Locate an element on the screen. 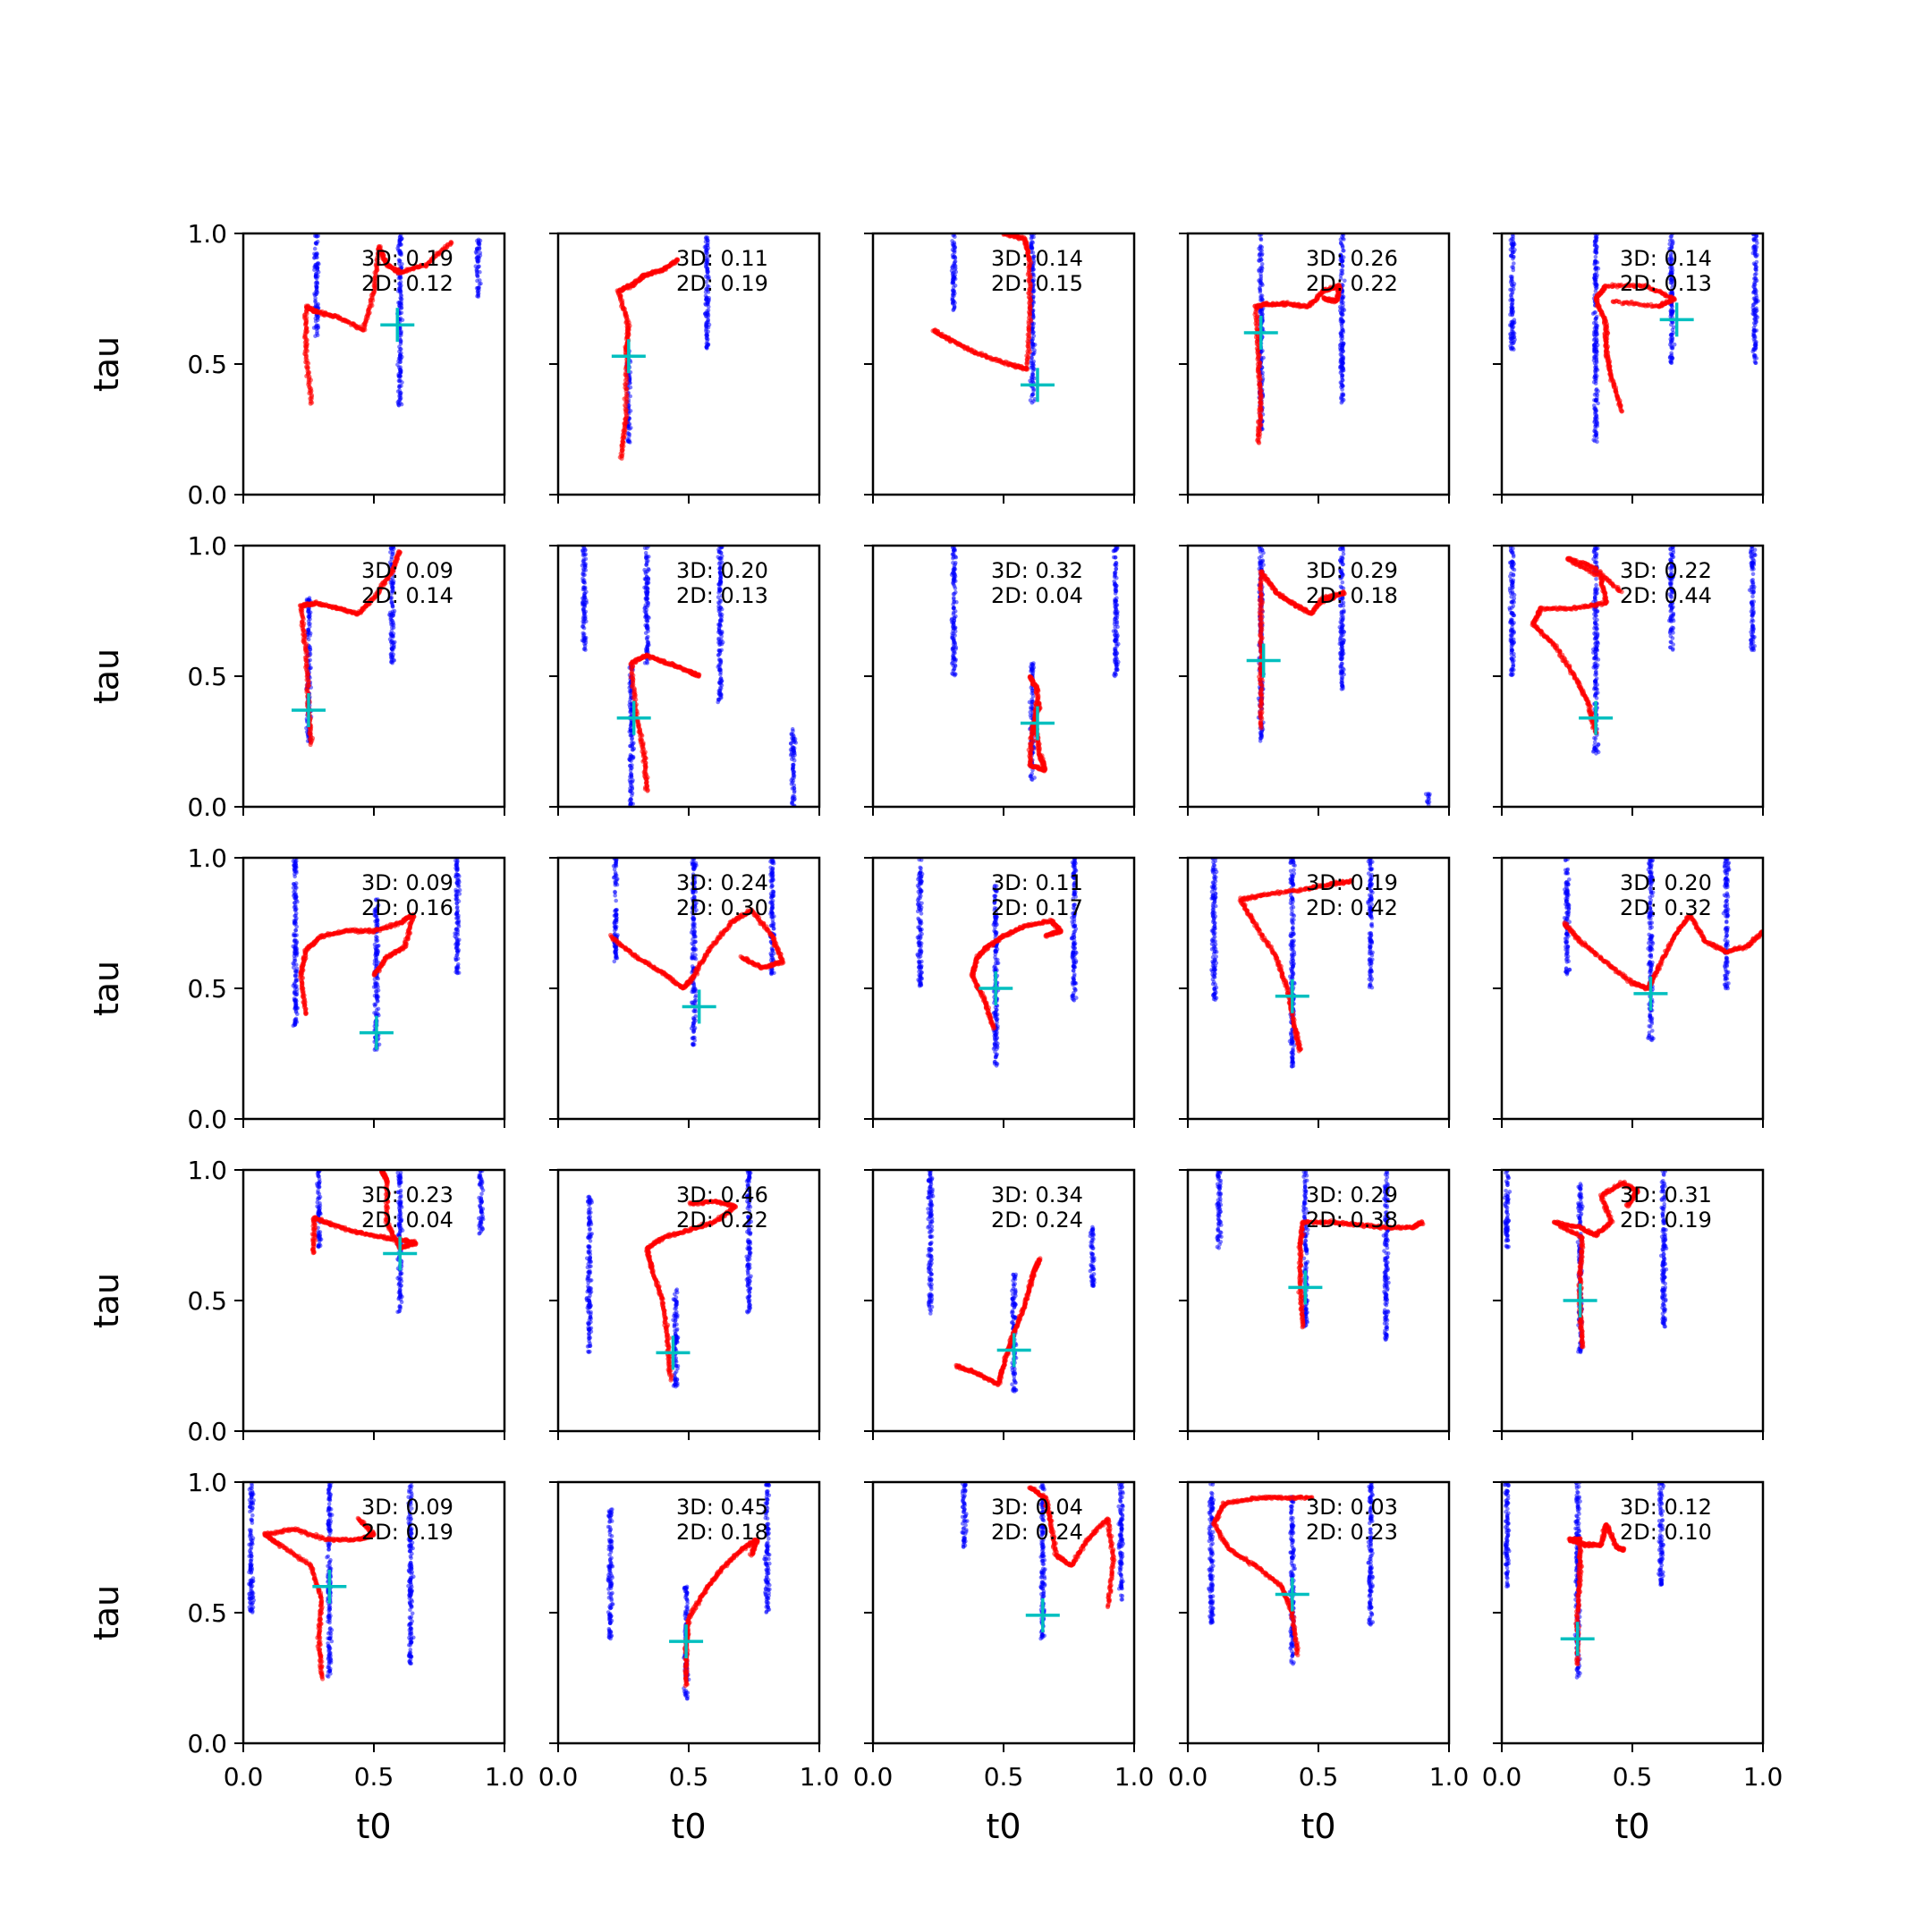 Image resolution: width=1932 pixels, height=1932 pixels. y-tick-label: 1.0 is located at coordinates (207, 234).